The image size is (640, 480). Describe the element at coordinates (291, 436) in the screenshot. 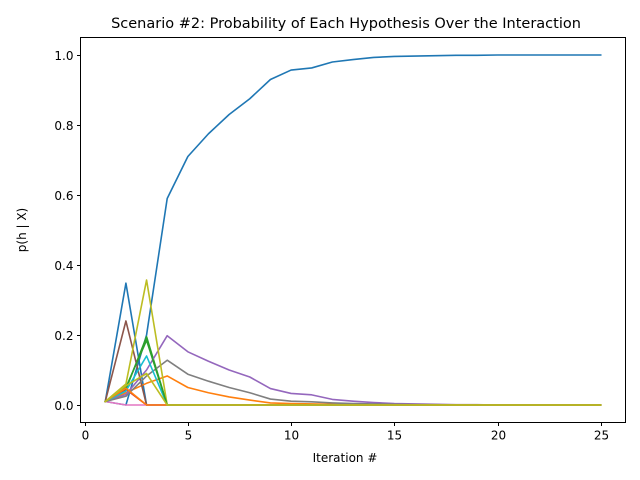

I see `x-tick-label: 10` at that location.